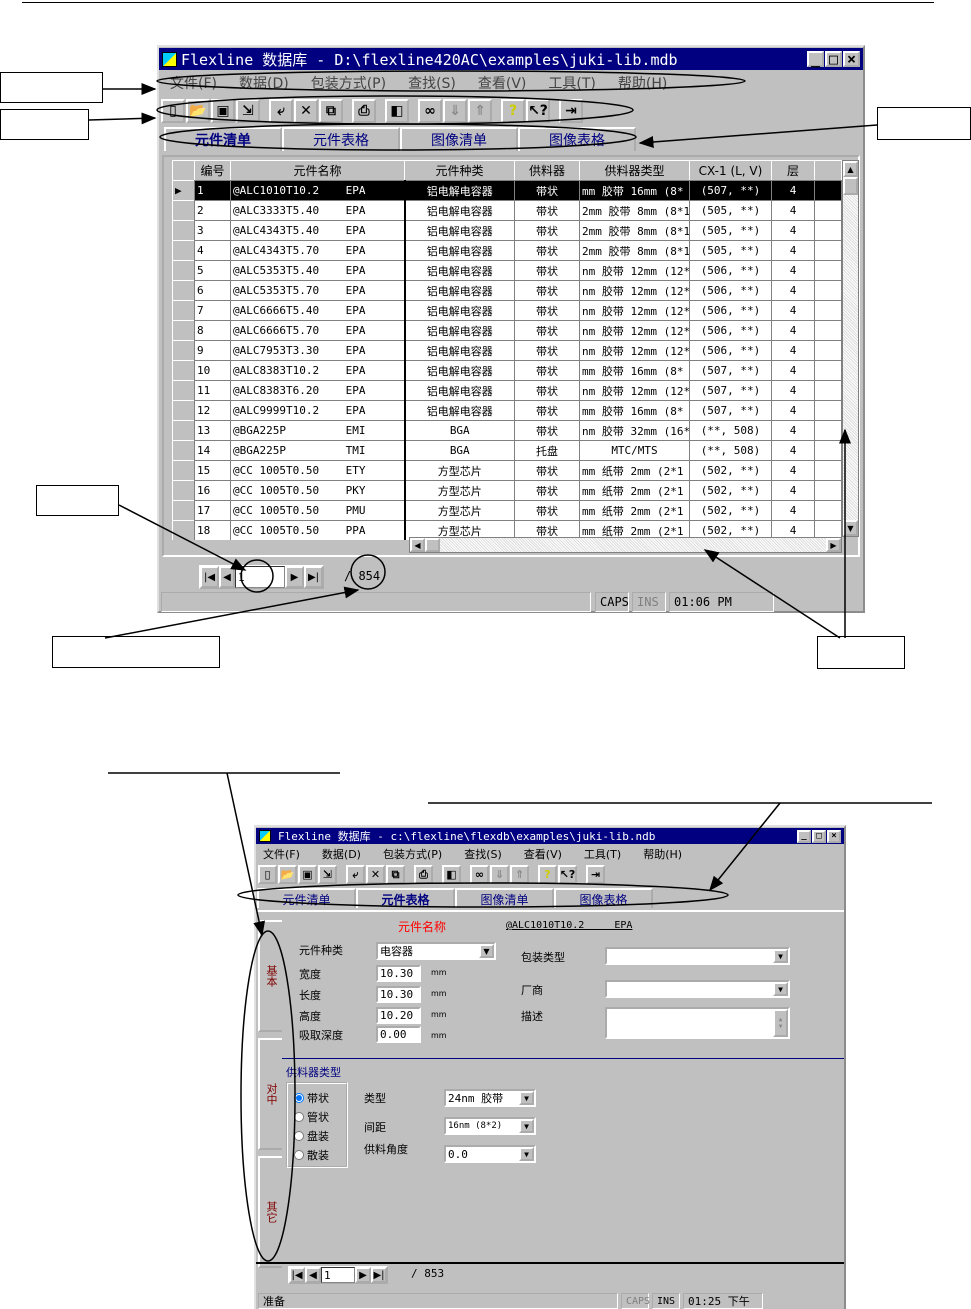 The height and width of the screenshot is (1309, 971). Describe the element at coordinates (398, 973) in the screenshot. I see `width-input: 10.30` at that location.